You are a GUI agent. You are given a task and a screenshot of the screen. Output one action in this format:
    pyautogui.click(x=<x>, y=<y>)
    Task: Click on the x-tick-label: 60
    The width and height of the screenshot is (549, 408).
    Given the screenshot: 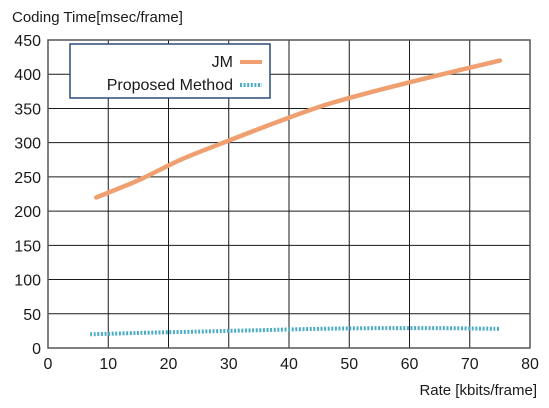 What is the action you would take?
    pyautogui.click(x=410, y=364)
    